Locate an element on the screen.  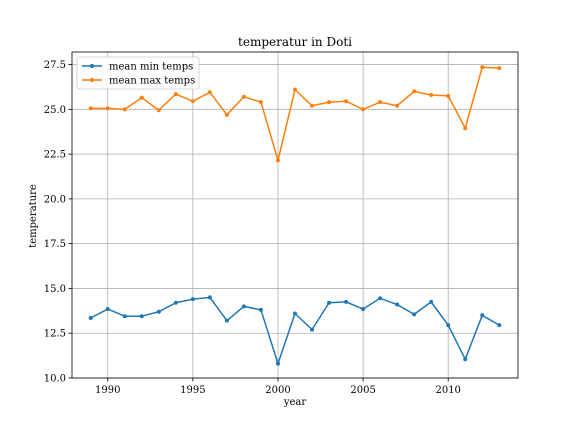
legend-item: mean min temps is located at coordinates (137, 67).